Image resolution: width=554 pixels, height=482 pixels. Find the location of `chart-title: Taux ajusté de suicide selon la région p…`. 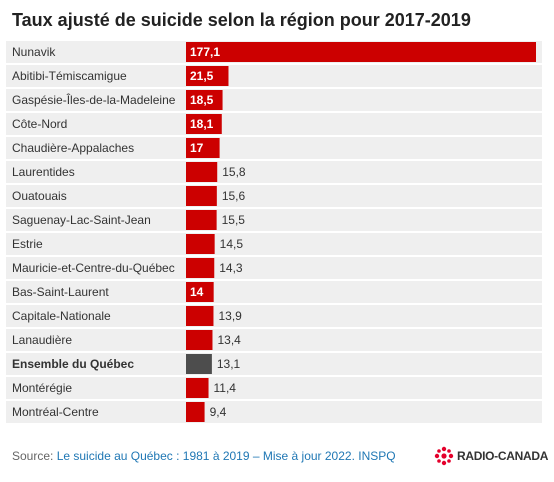

chart-title: Taux ajusté de suicide selon la région p… is located at coordinates (241, 20).